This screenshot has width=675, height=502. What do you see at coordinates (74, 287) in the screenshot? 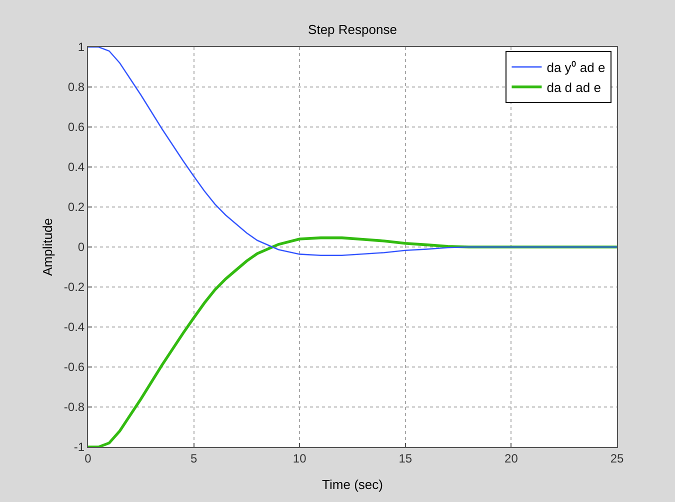
I see `y-tick-label: -0.2` at bounding box center [74, 287].